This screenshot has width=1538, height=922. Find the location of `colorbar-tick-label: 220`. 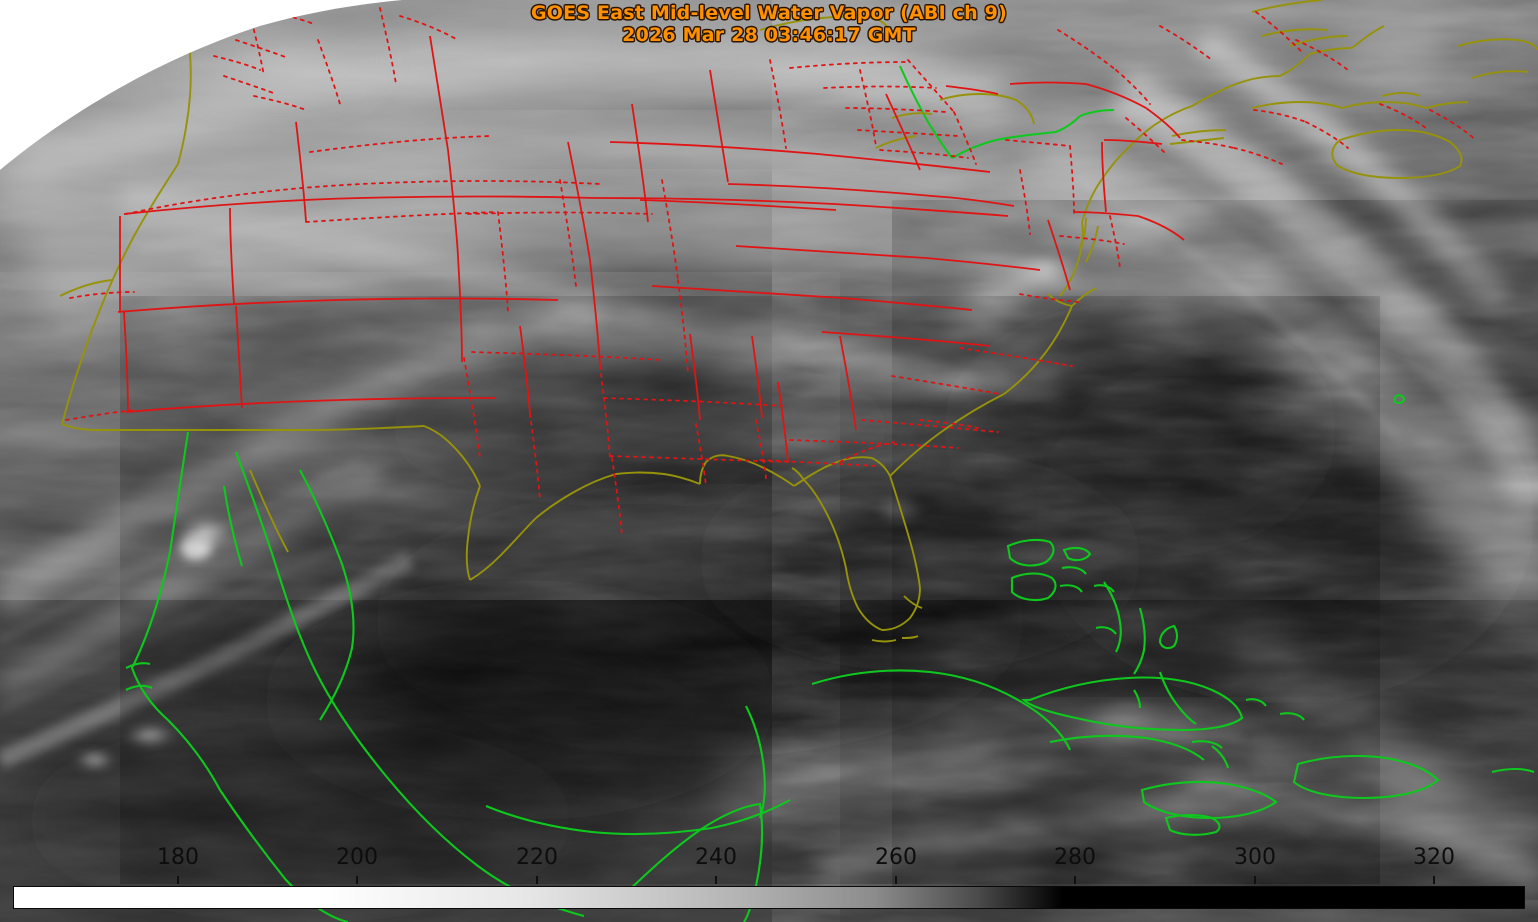

colorbar-tick-label: 220 is located at coordinates (537, 857).